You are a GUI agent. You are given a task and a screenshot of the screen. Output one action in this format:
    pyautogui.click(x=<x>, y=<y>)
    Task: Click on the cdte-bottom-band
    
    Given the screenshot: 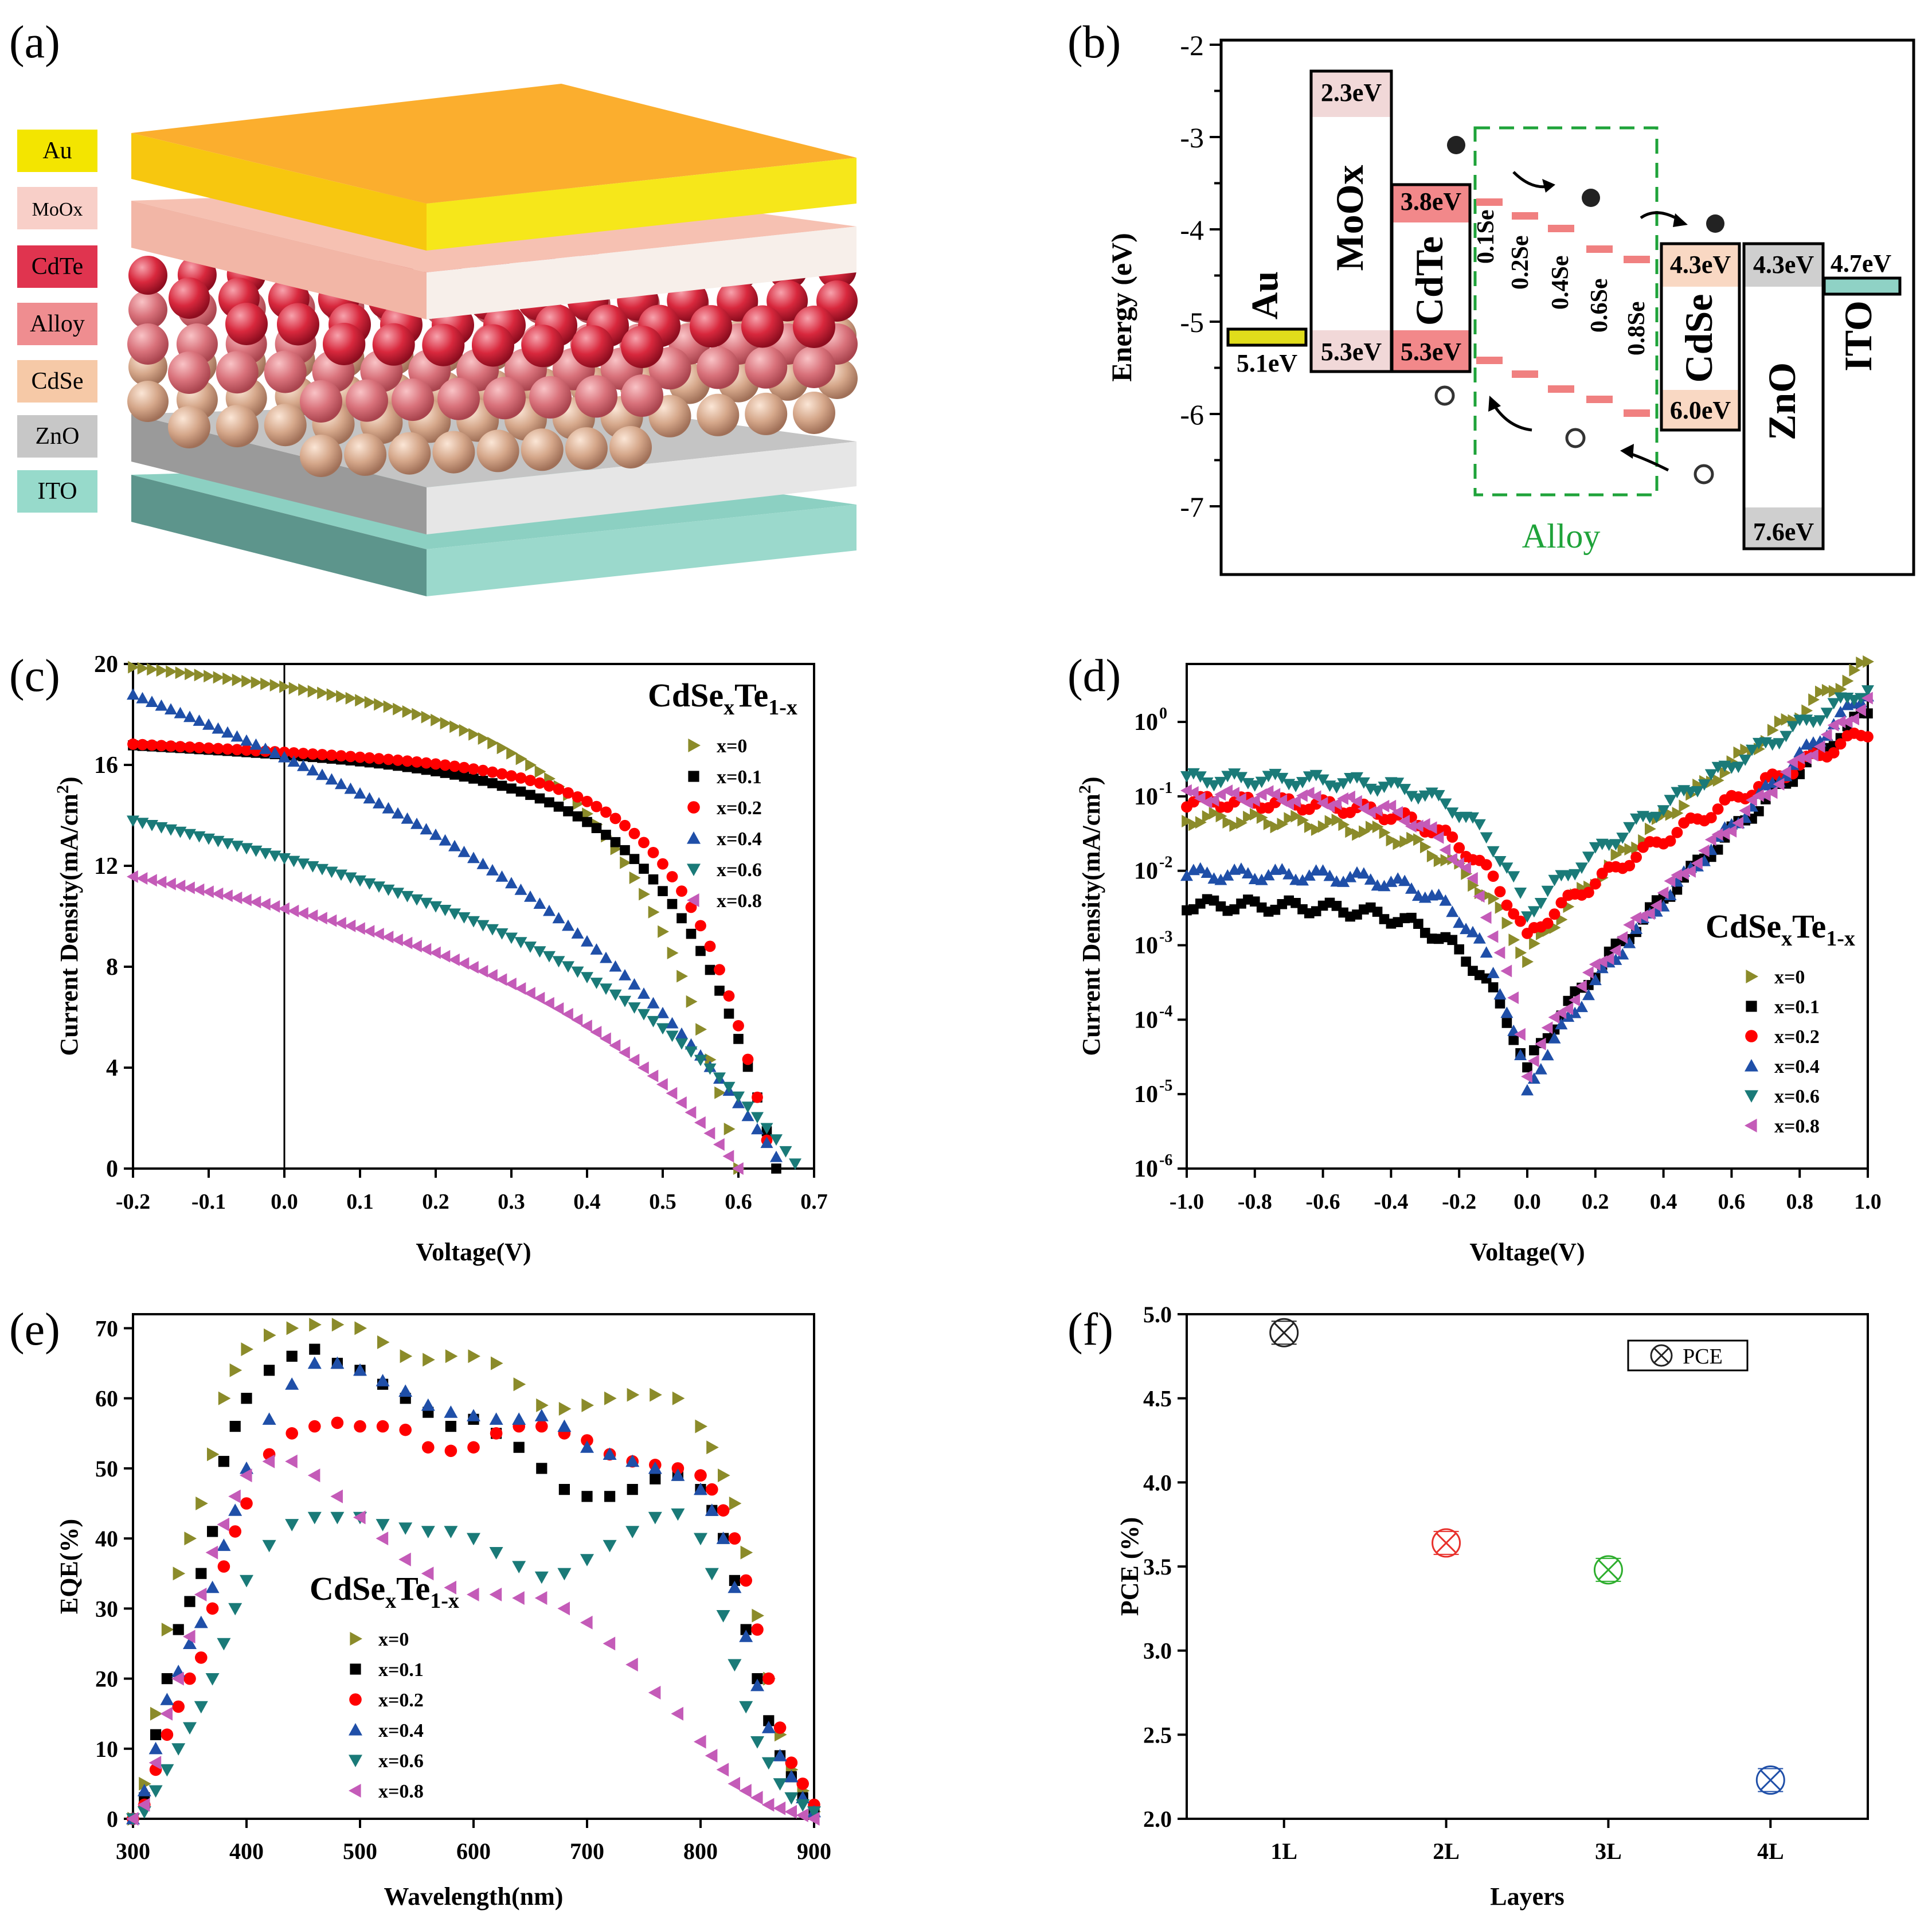 What is the action you would take?
    pyautogui.click(x=1431, y=351)
    